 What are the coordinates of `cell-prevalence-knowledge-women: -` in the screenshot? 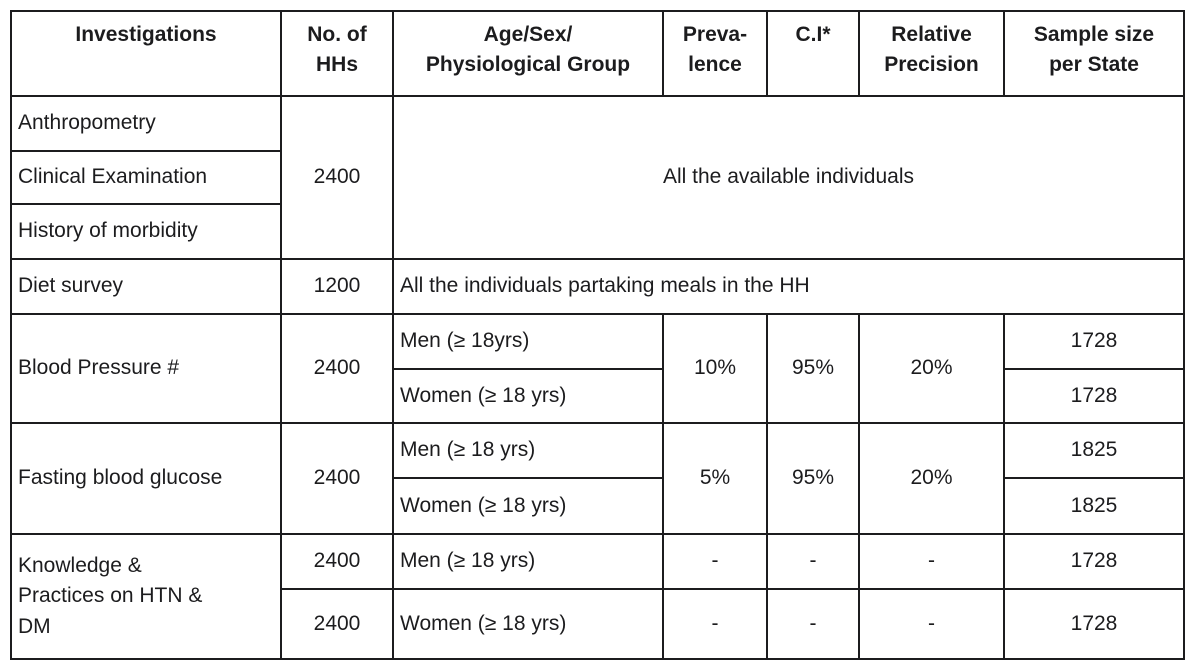 It's located at (715, 624).